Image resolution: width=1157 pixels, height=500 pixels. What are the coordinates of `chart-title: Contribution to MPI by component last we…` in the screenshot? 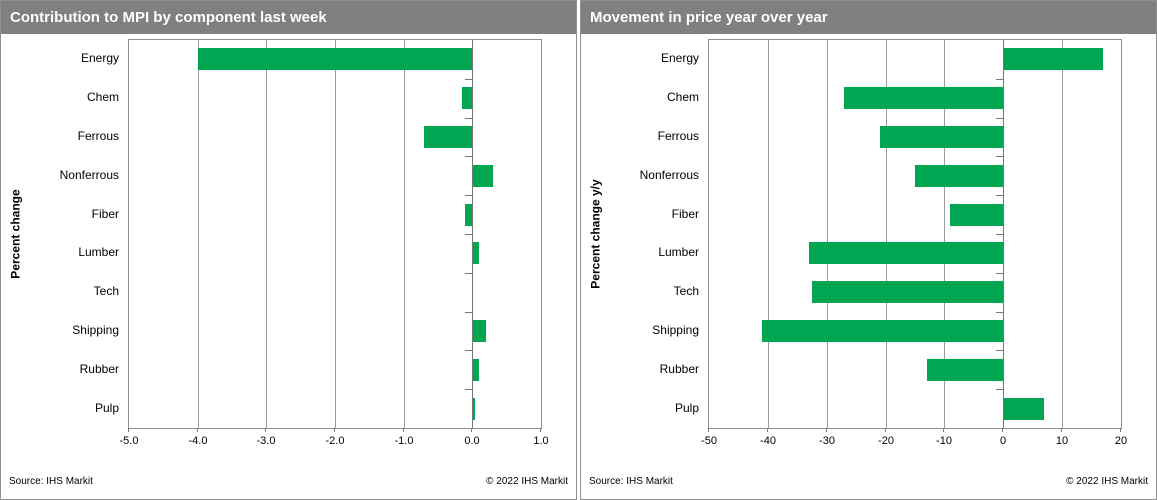 It's located at (168, 17).